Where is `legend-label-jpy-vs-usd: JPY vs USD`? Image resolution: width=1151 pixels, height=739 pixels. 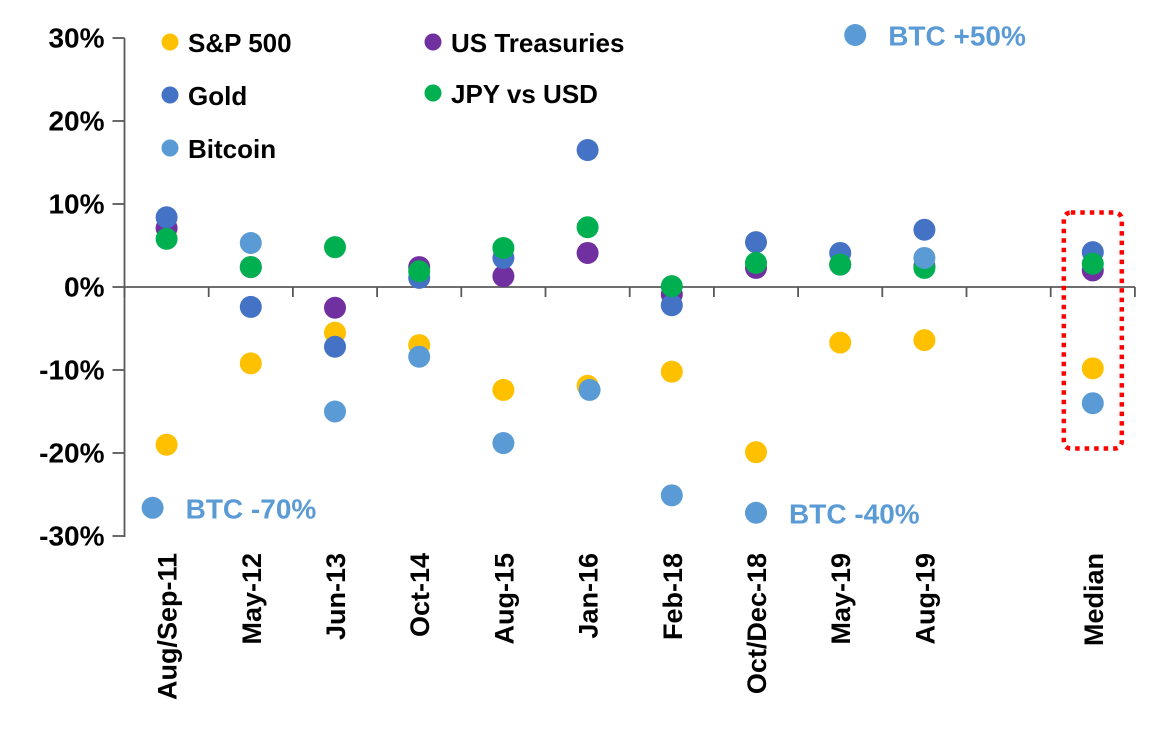 legend-label-jpy-vs-usd: JPY vs USD is located at coordinates (524, 94).